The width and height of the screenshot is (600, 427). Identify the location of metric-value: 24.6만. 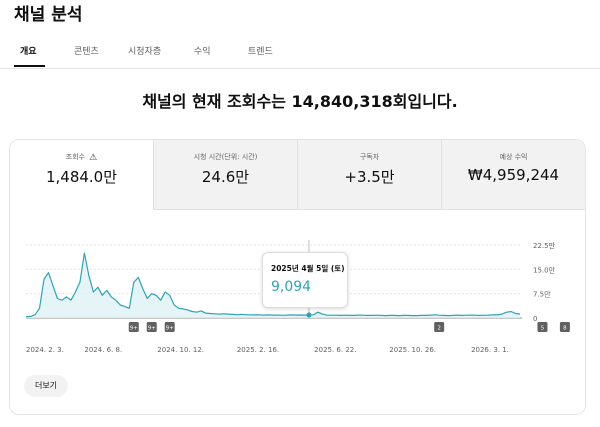
(225, 177).